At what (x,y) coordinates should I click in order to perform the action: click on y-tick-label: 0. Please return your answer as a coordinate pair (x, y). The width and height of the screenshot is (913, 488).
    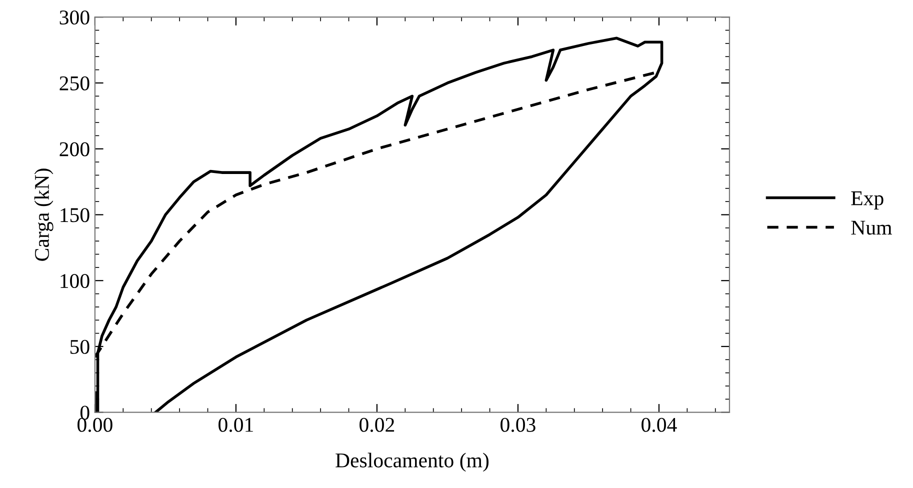
    Looking at the image, I should click on (85, 413).